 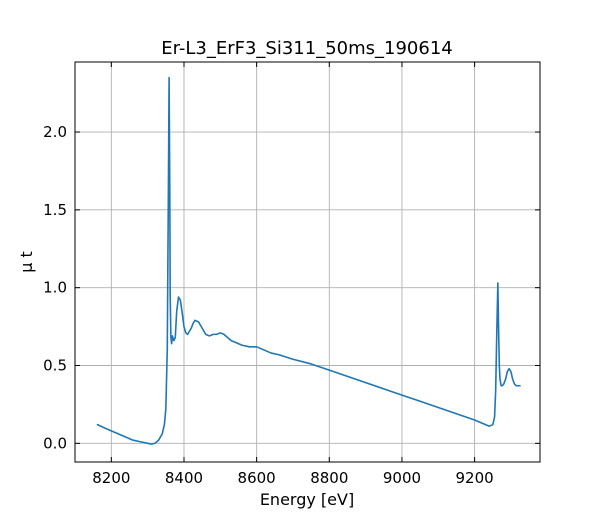 What do you see at coordinates (55, 443) in the screenshot?
I see `y-tick-label: 0.0` at bounding box center [55, 443].